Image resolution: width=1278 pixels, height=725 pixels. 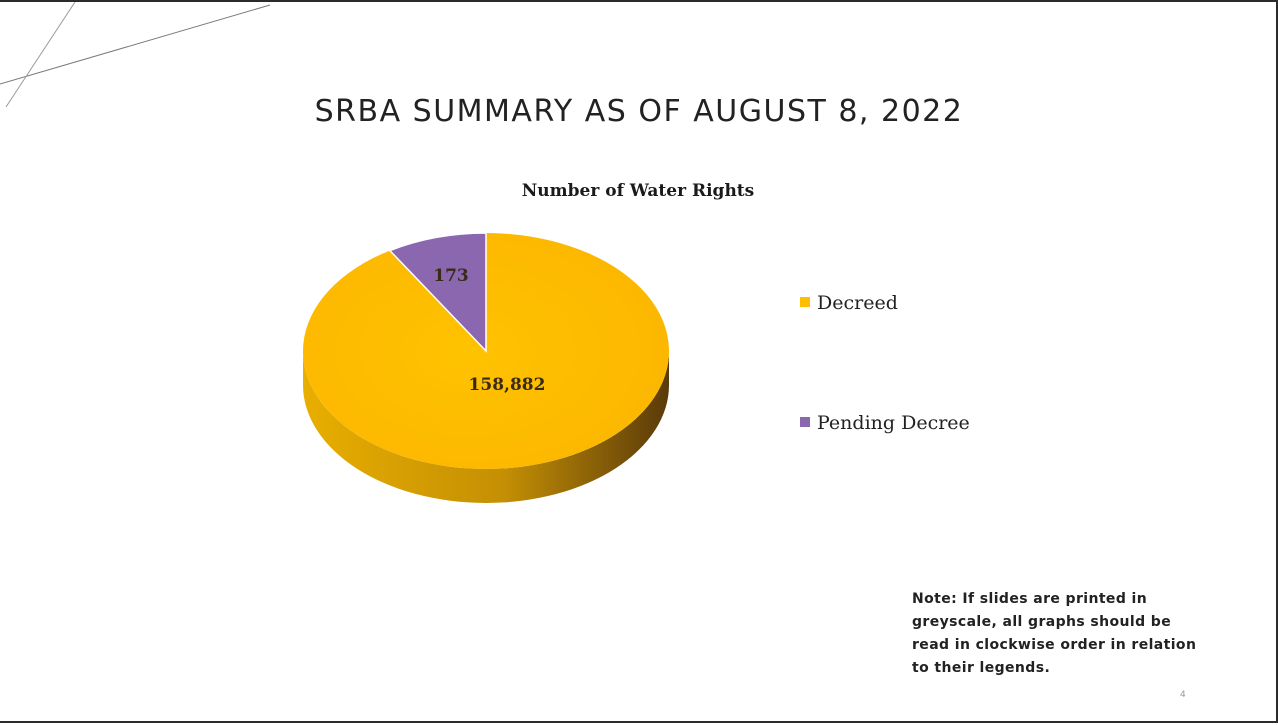 What do you see at coordinates (638, 191) in the screenshot?
I see `chart-title: Number of Water Rights` at bounding box center [638, 191].